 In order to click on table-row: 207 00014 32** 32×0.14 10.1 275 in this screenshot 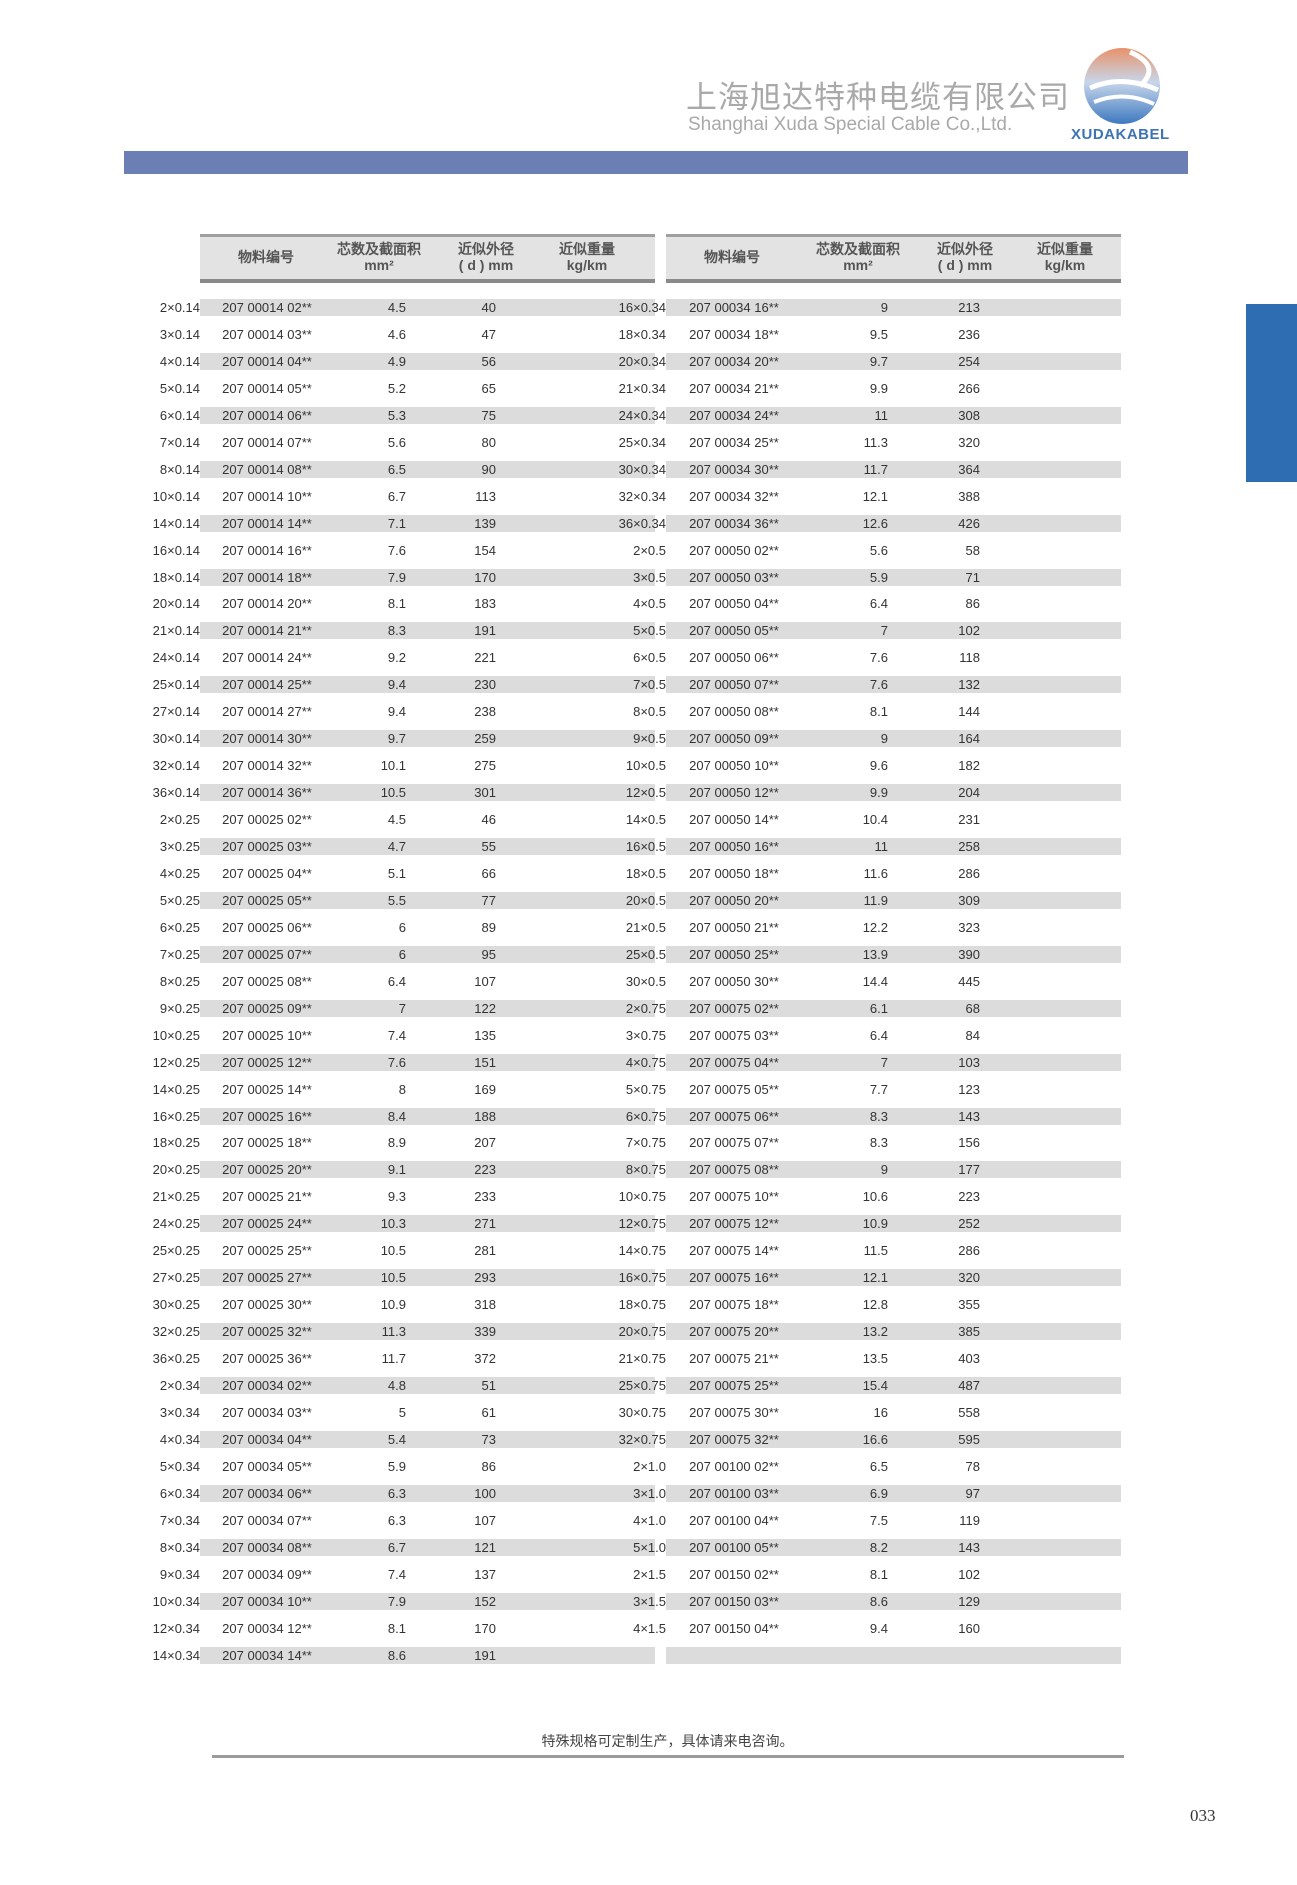, I will do `click(404, 765)`.